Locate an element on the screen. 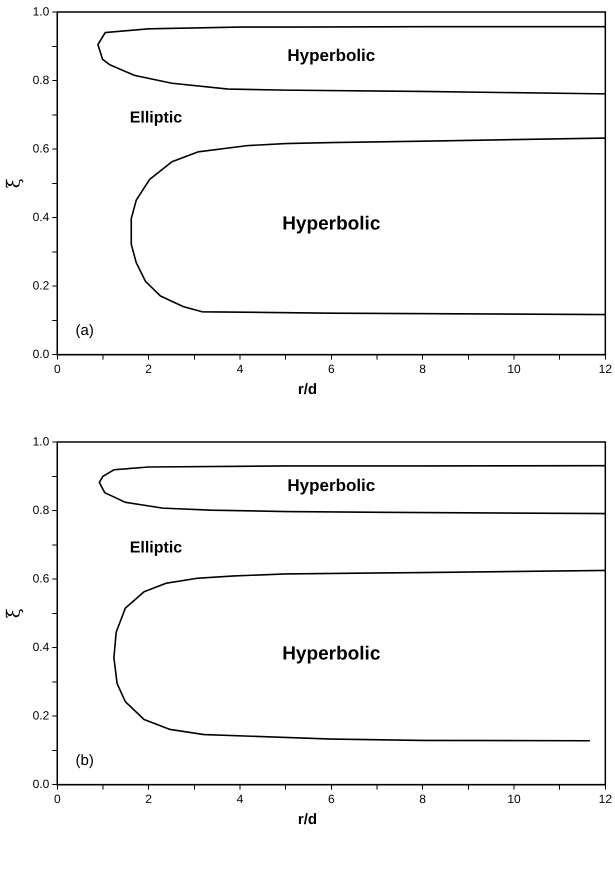 Image resolution: width=615 pixels, height=869 pixels. annotation: (b) is located at coordinates (85, 760).